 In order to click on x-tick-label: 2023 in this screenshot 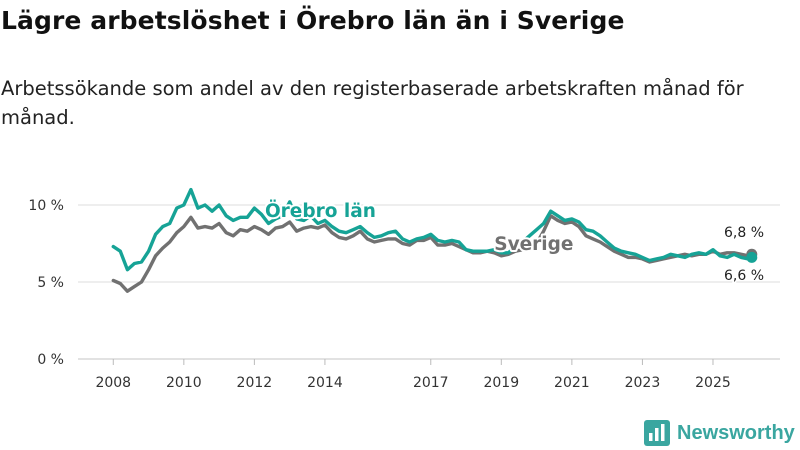, I will do `click(643, 383)`.